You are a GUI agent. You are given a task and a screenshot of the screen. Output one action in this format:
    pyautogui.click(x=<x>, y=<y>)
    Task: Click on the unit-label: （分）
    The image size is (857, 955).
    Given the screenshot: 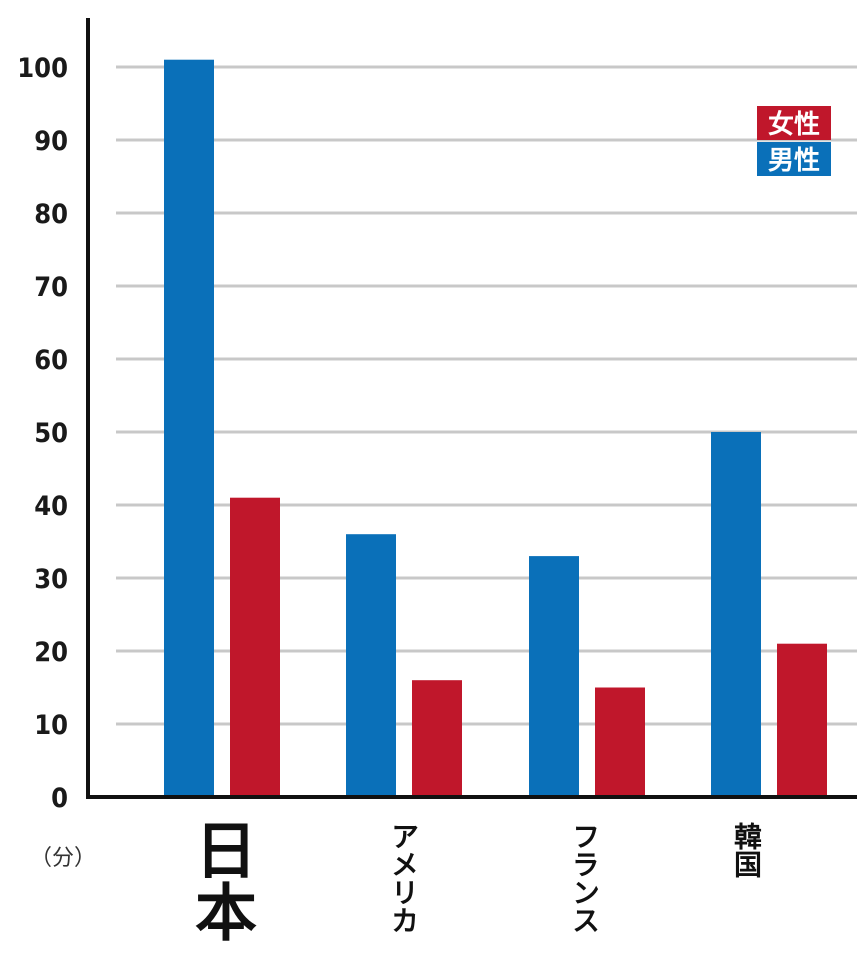 What is the action you would take?
    pyautogui.click(x=63, y=858)
    